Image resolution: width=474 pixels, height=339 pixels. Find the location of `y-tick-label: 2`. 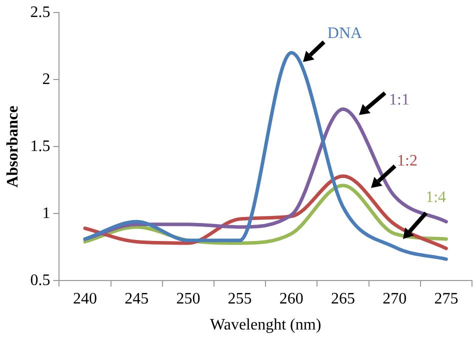

y-tick-label: 2 is located at coordinates (46, 79).